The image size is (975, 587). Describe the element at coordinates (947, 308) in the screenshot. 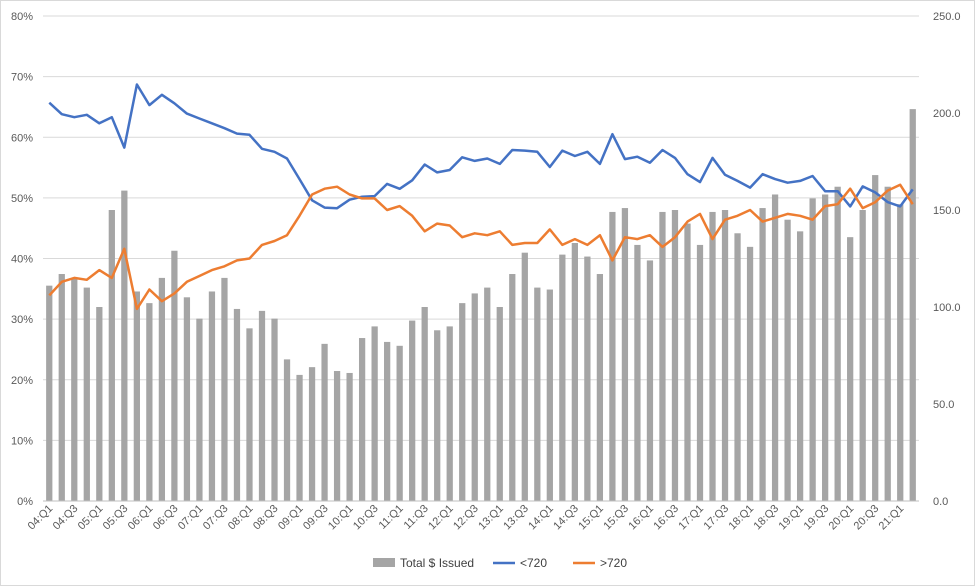

I see `right-tick-label: 100.0` at that location.